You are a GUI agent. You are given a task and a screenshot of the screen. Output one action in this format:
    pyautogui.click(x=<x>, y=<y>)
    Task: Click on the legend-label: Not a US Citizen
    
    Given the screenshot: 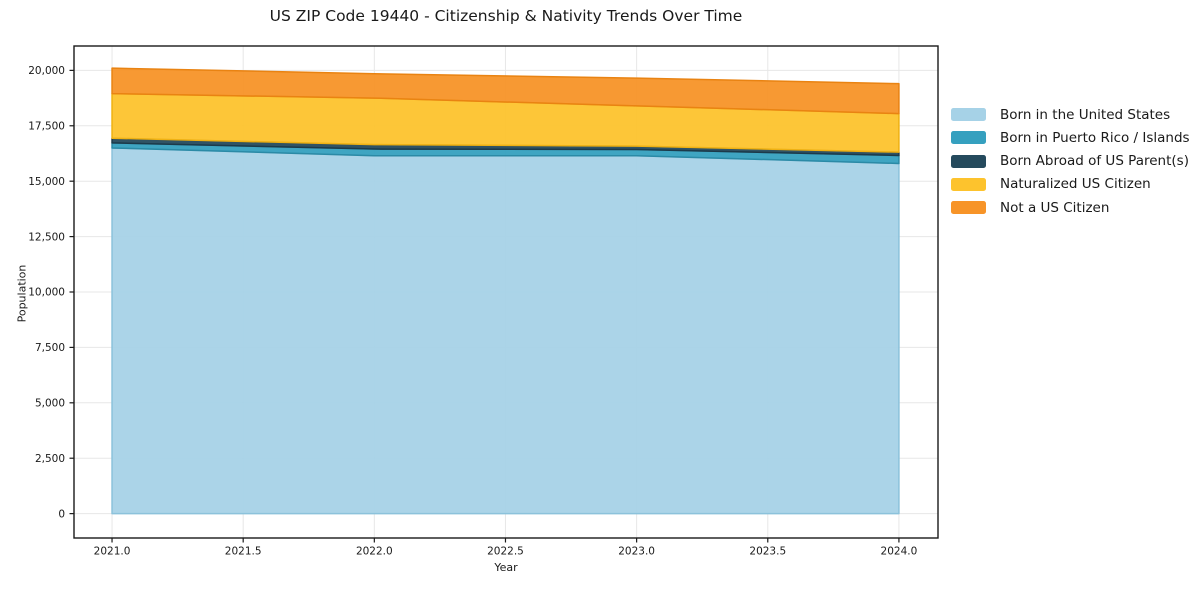 What is the action you would take?
    pyautogui.click(x=1055, y=207)
    